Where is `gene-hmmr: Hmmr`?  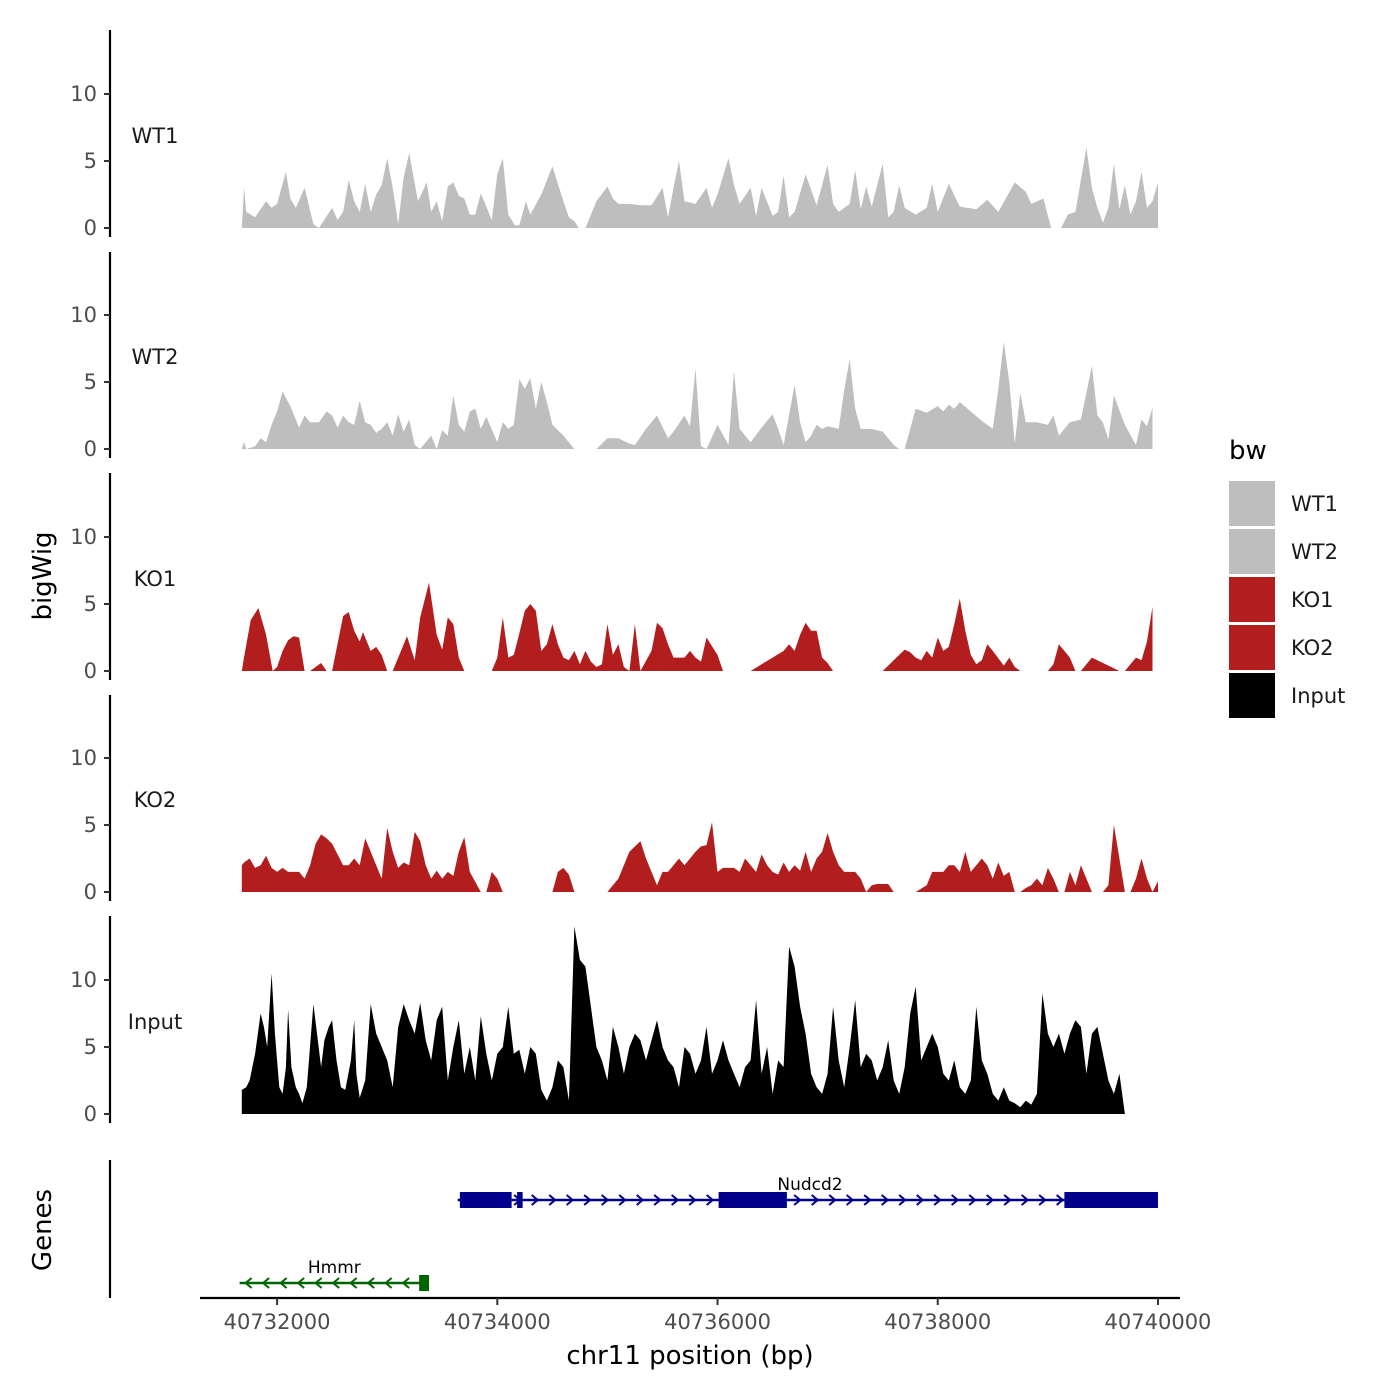 gene-hmmr: Hmmr is located at coordinates (334, 1274).